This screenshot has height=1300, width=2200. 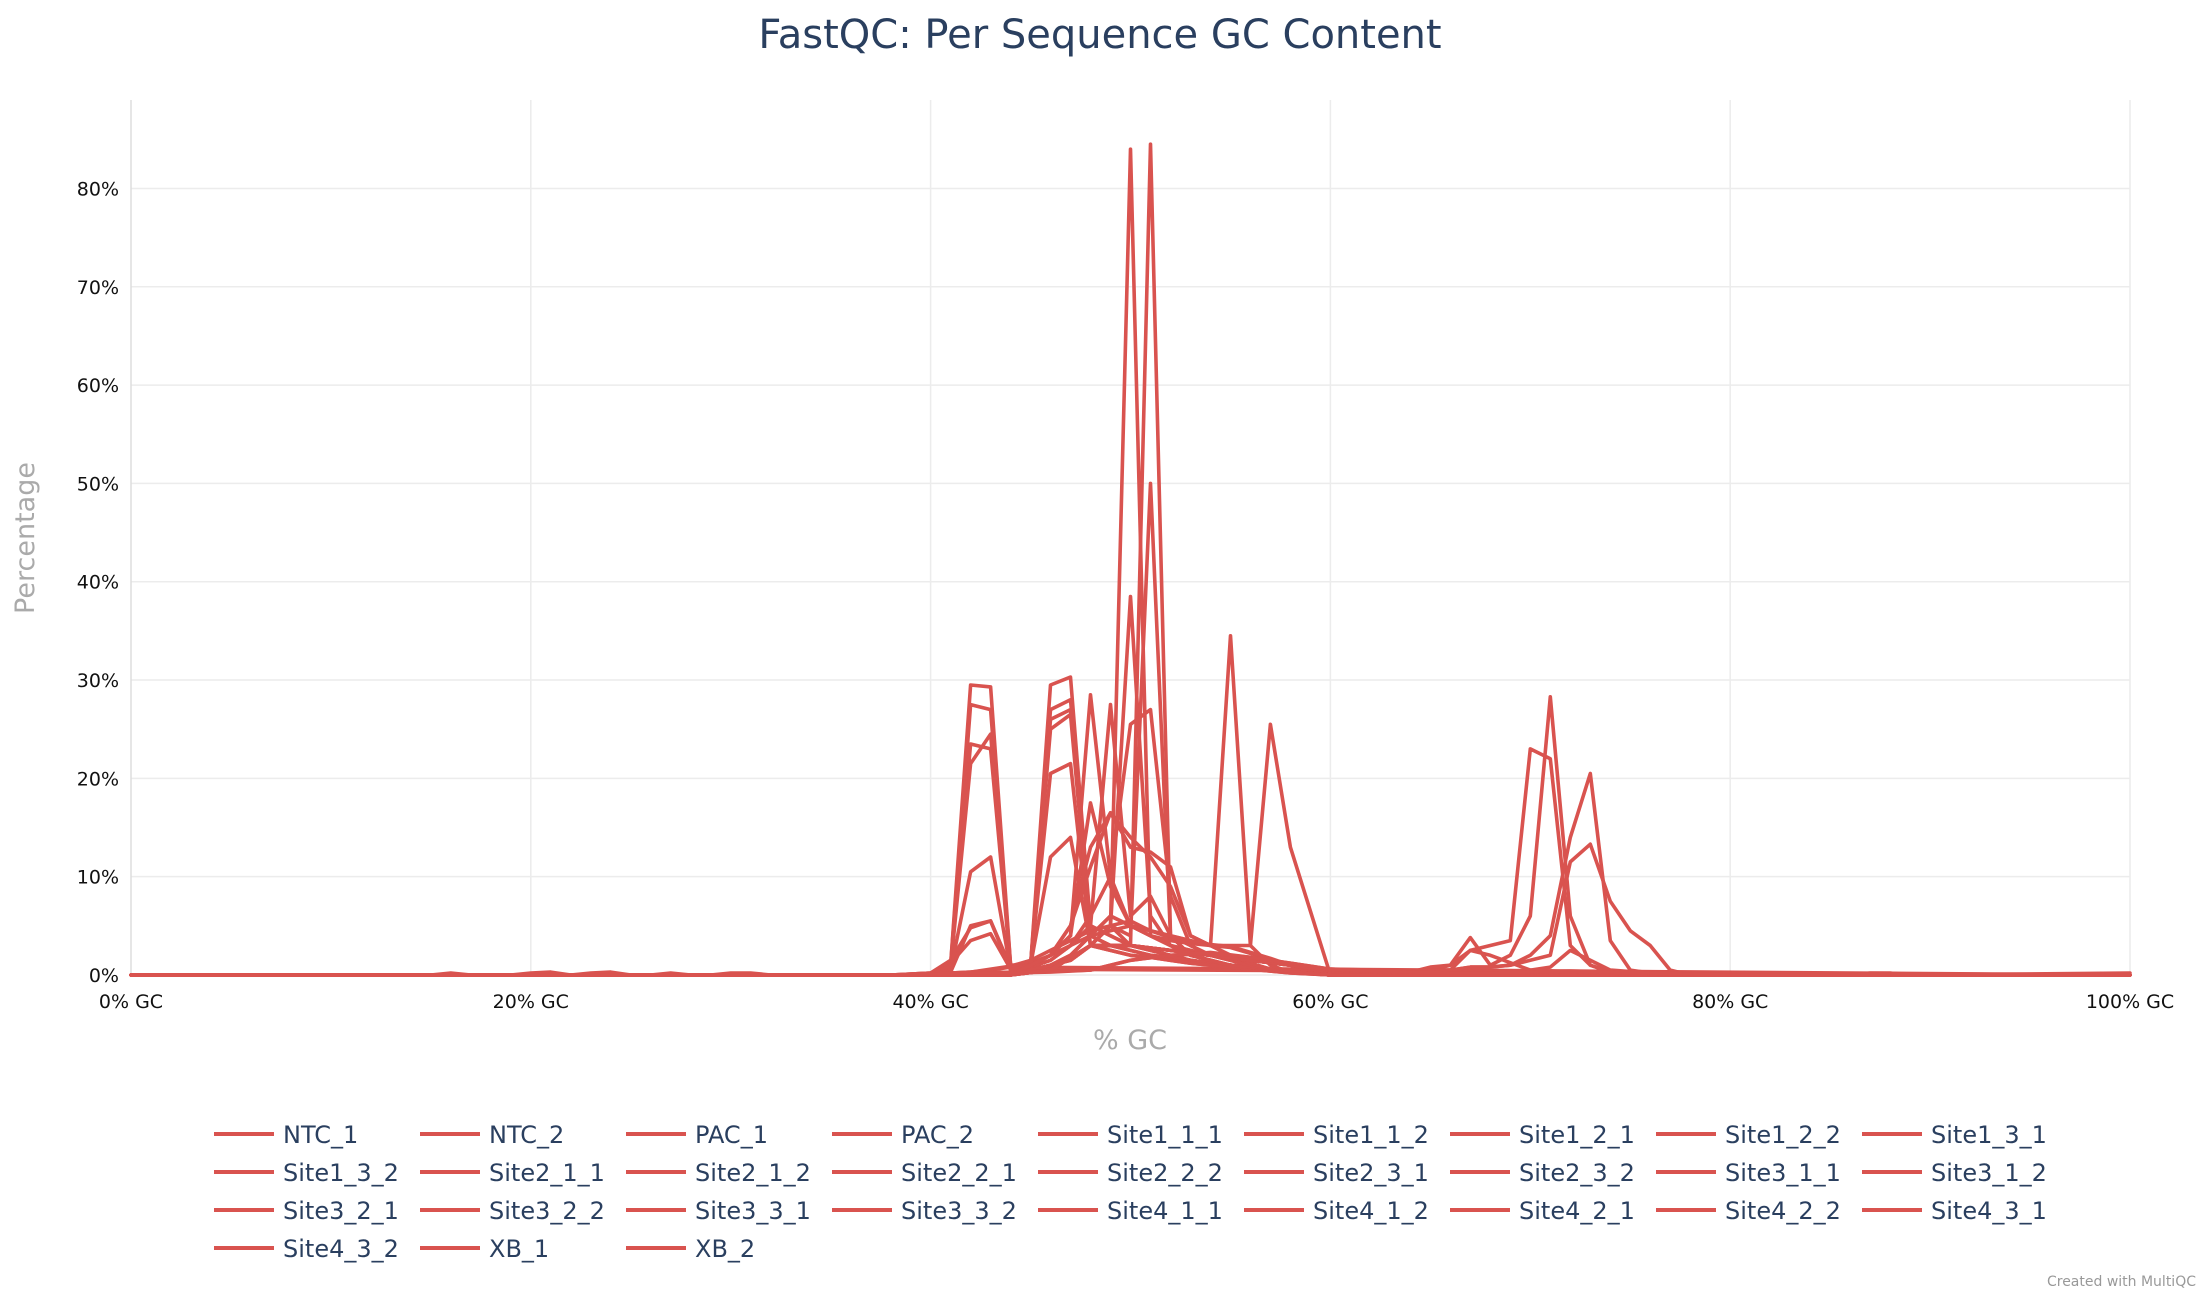 I want to click on legend-item: Site3_2_1, so click(x=306, y=1211).